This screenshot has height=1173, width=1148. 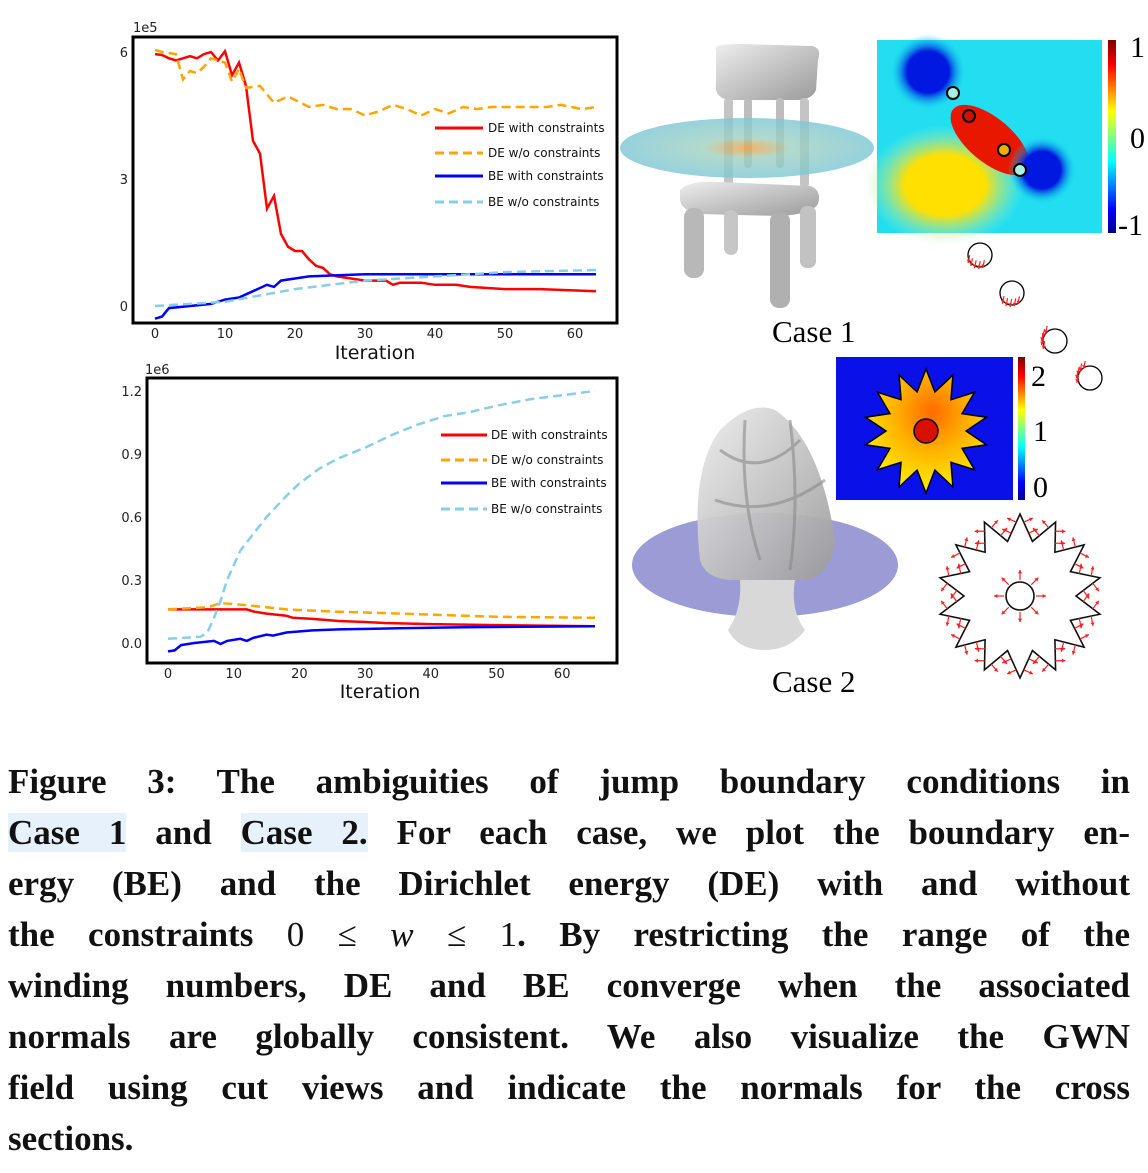 What do you see at coordinates (823, 934) in the screenshot?
I see `caption-text: . By restricting the range of the` at bounding box center [823, 934].